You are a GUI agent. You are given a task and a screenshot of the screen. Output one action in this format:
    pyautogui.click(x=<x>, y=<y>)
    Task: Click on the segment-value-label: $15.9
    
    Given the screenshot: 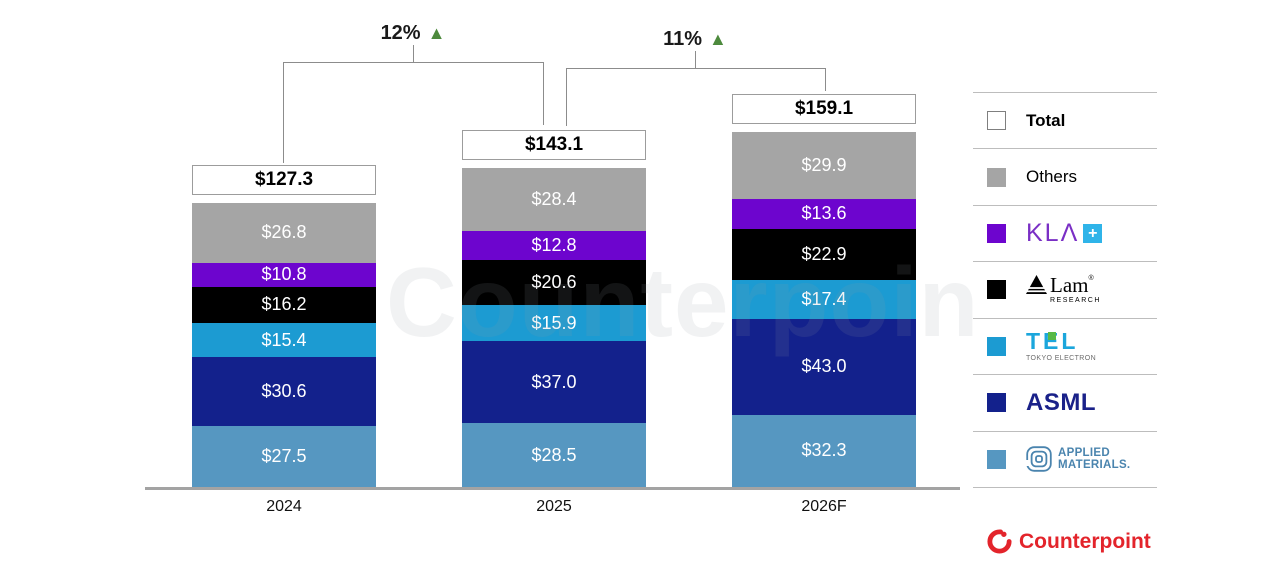 What is the action you would take?
    pyautogui.click(x=554, y=322)
    